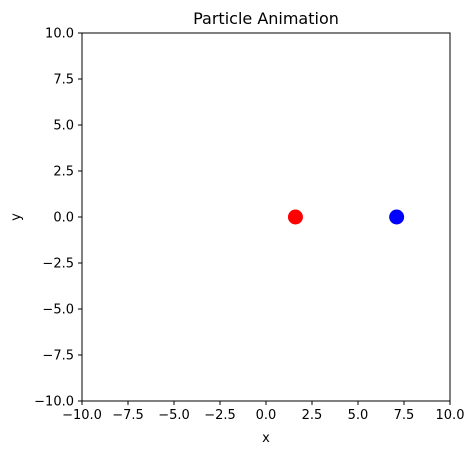 The width and height of the screenshot is (476, 455). I want to click on x-tick-label: −10.0, so click(82, 415).